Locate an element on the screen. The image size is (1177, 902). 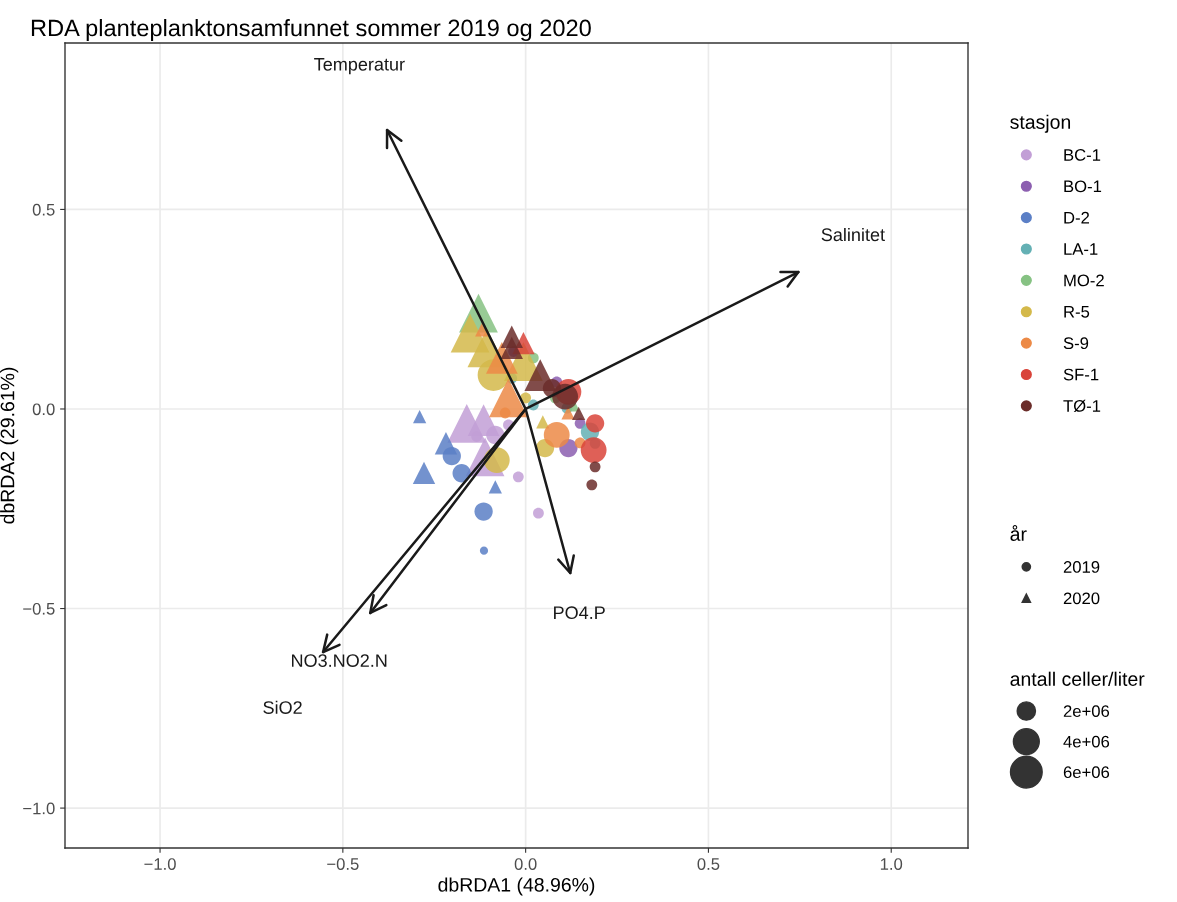
legend-label: 2e+06 is located at coordinates (1086, 711).